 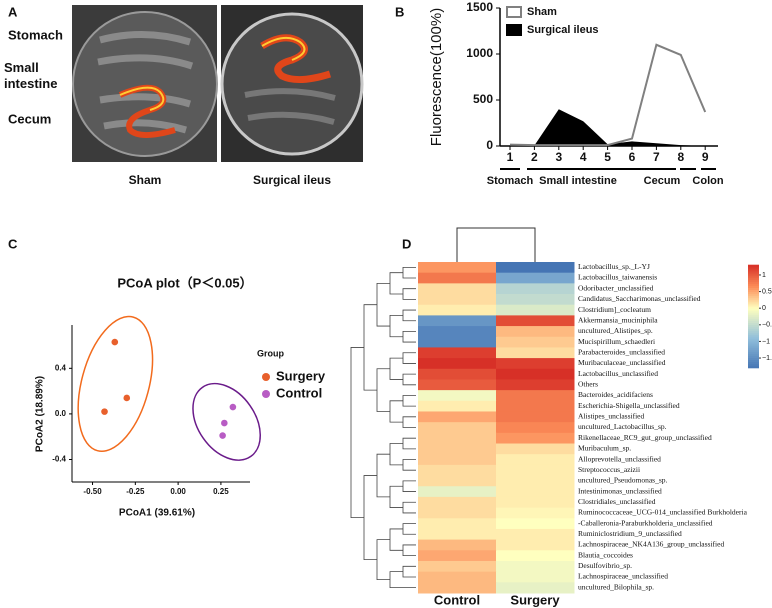 I want to click on row-label: Ruminiclostridium_9_unclassified, so click(x=630, y=533).